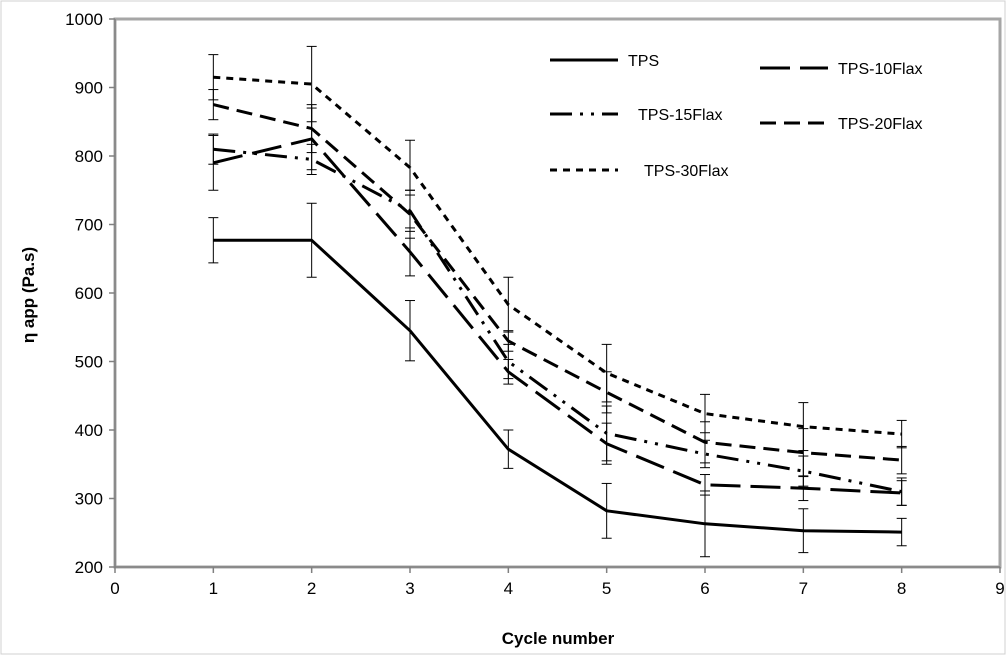 The width and height of the screenshot is (1006, 655). I want to click on x-axis-title: Cycle number, so click(558, 638).